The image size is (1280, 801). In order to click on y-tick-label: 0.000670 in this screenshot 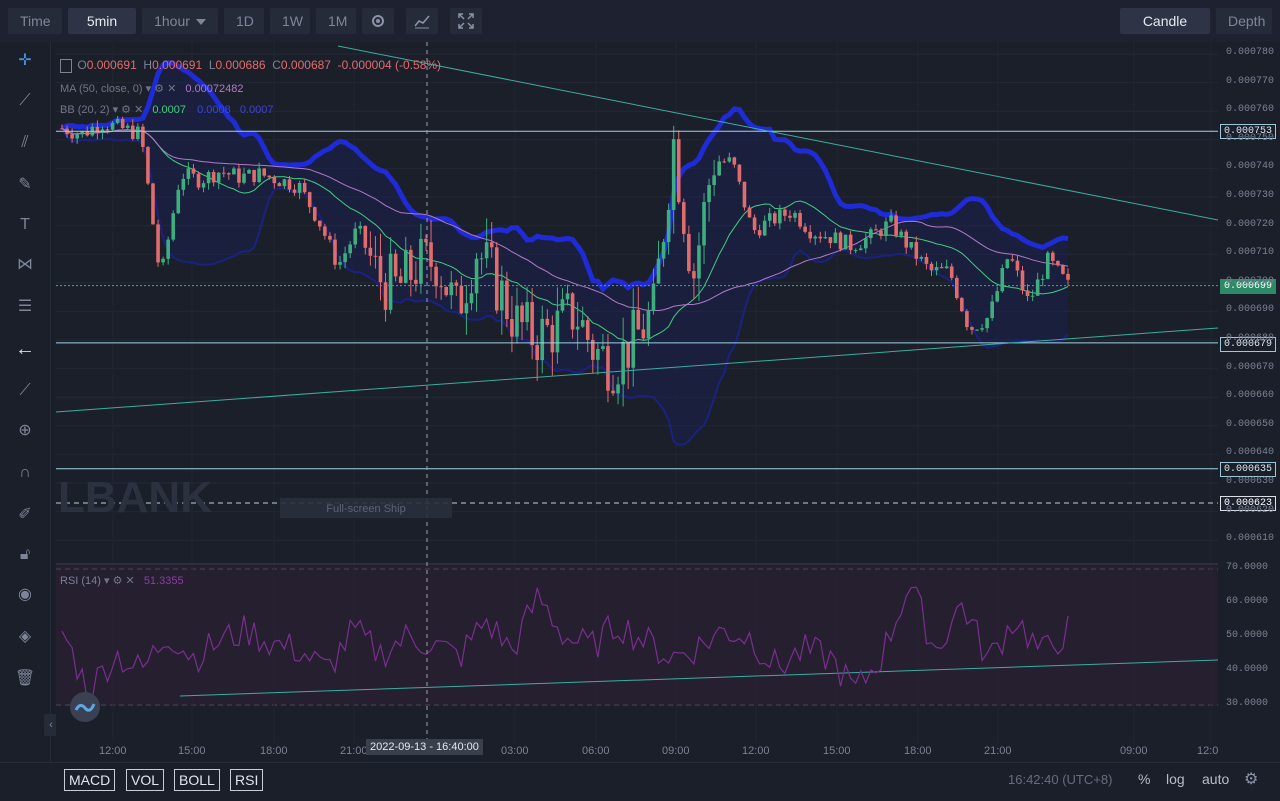, I will do `click(1250, 367)`.